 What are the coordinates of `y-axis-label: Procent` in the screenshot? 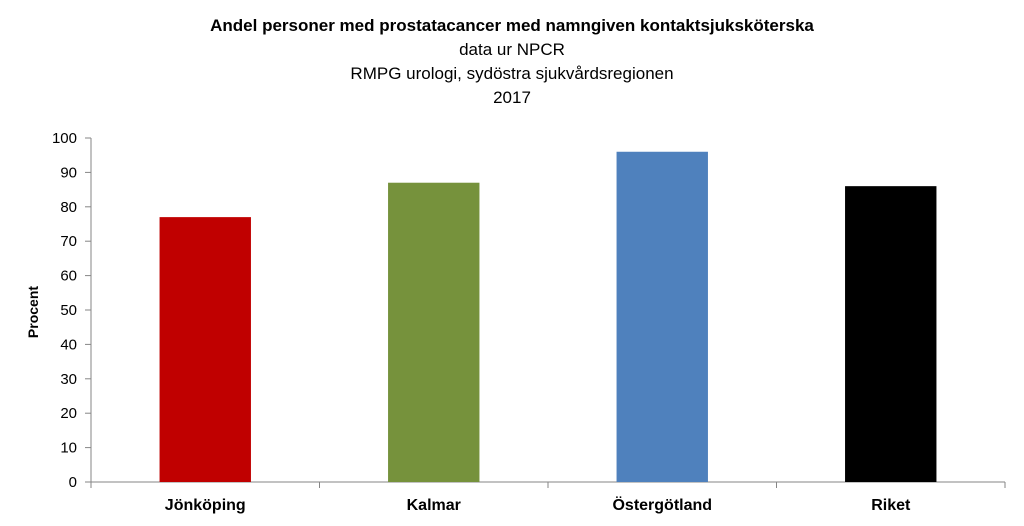 It's located at (33, 312).